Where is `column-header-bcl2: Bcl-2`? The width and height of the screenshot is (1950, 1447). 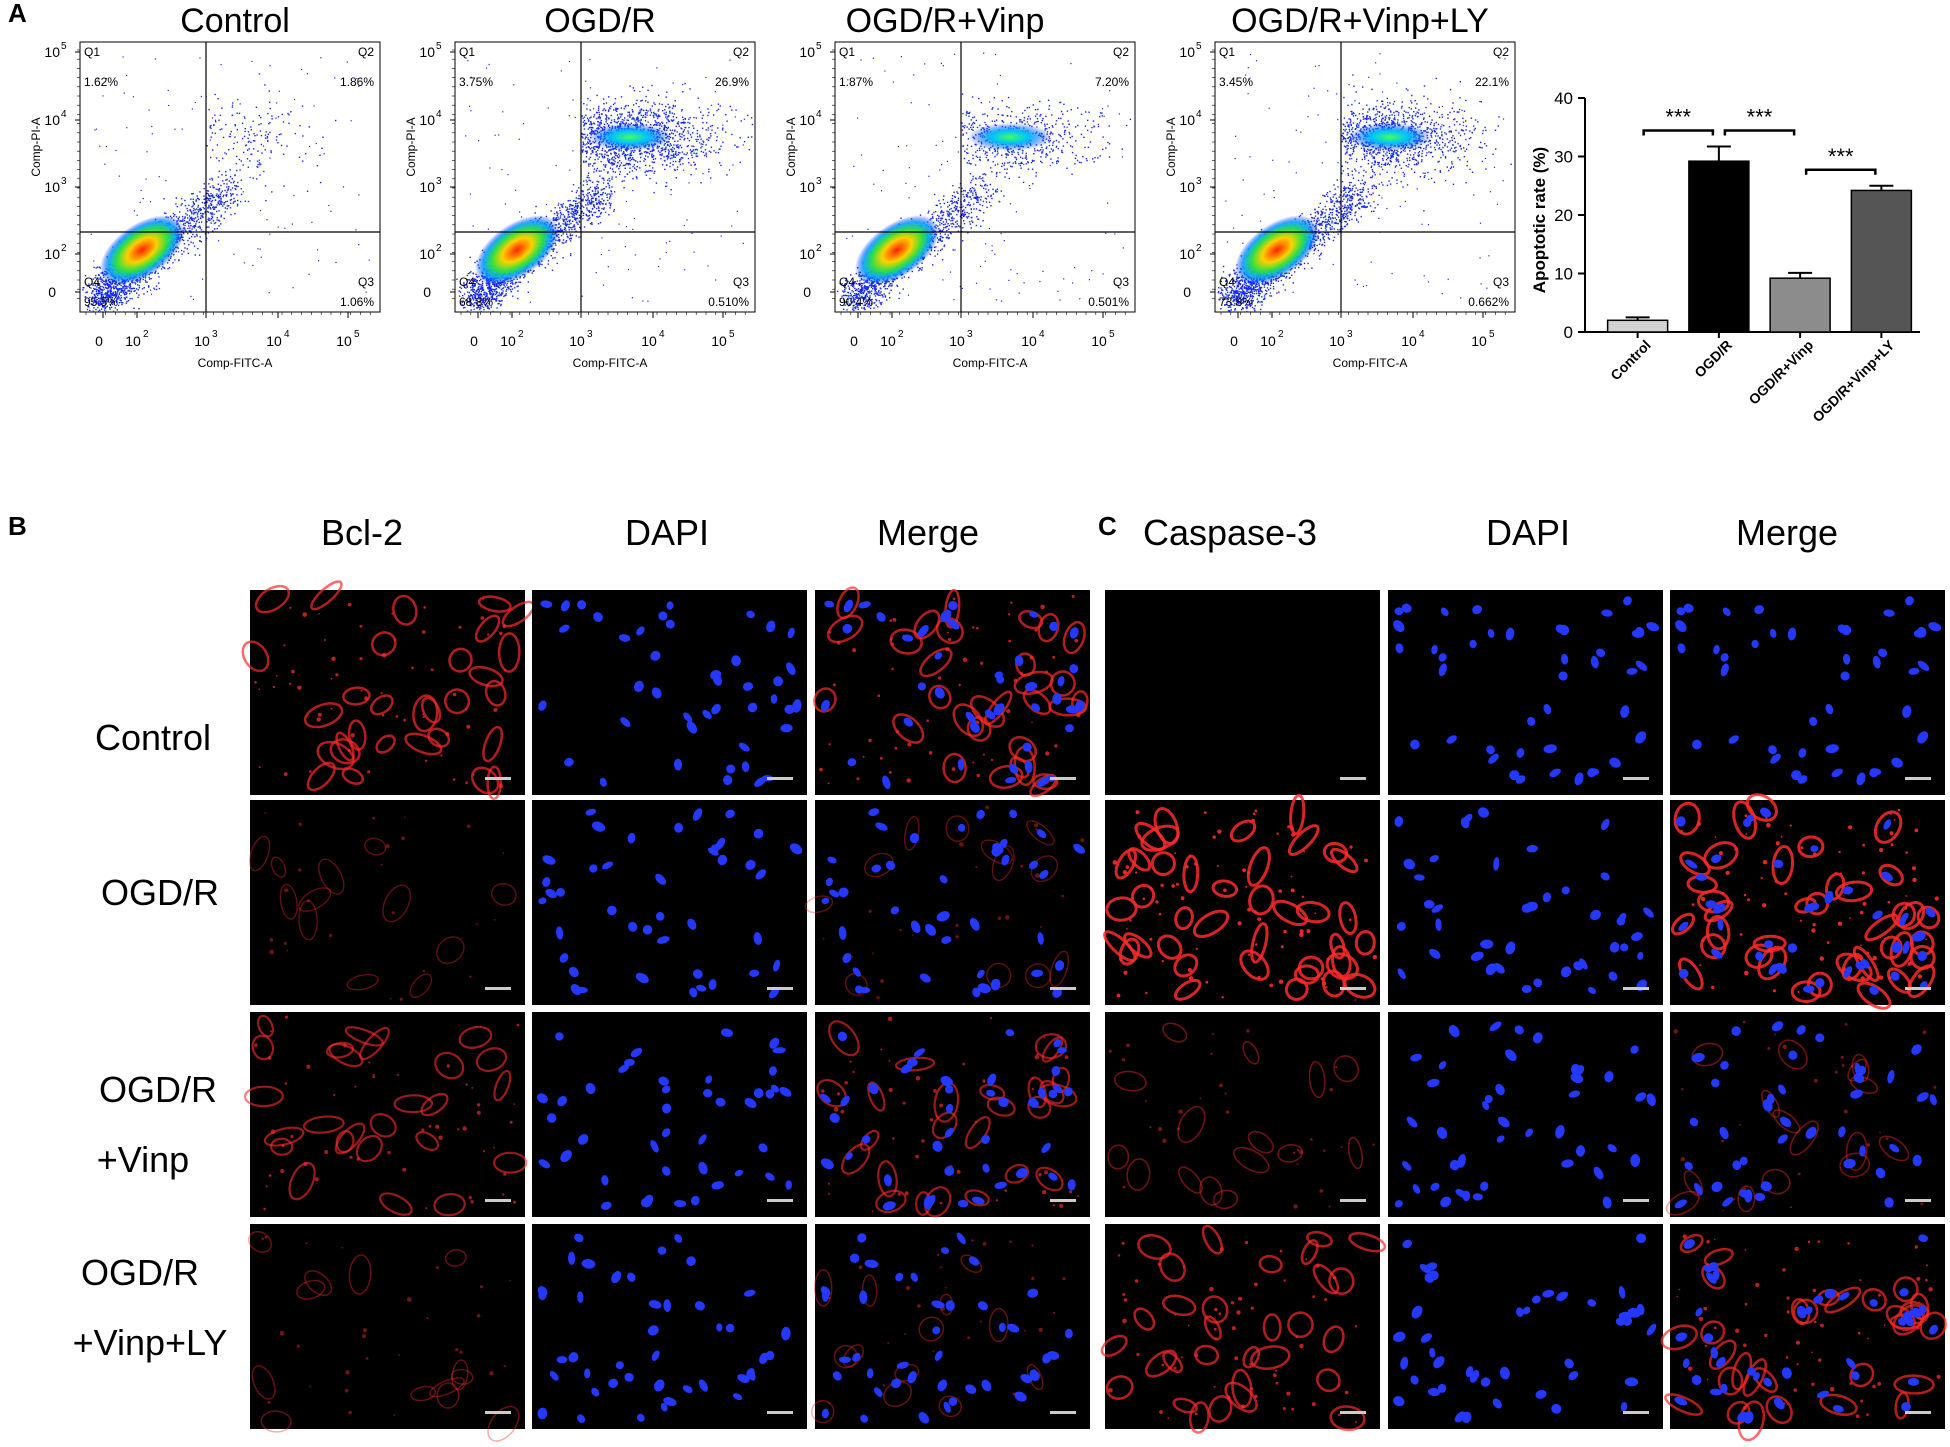
column-header-bcl2: Bcl-2 is located at coordinates (362, 532).